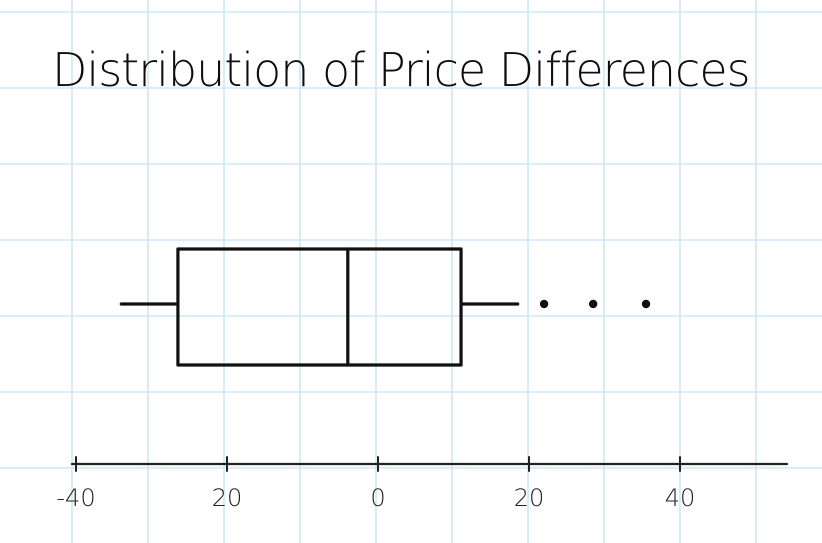 The height and width of the screenshot is (543, 822). What do you see at coordinates (401, 70) in the screenshot?
I see `chart-title: Distribution of Price Differences` at bounding box center [401, 70].